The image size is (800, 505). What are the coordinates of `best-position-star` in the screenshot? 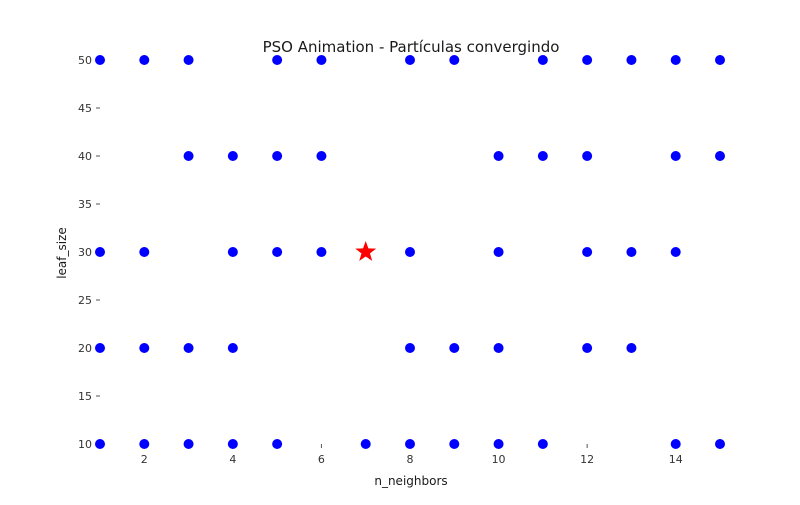 It's located at (366, 251).